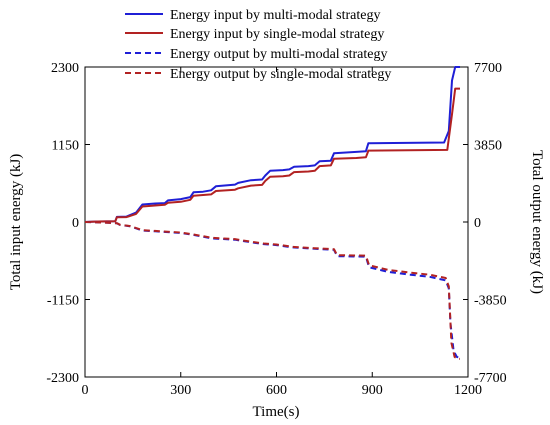 This screenshot has width=550, height=425. What do you see at coordinates (277, 34) in the screenshot?
I see `legend-label-1: Energy input by single-modal strategy` at bounding box center [277, 34].